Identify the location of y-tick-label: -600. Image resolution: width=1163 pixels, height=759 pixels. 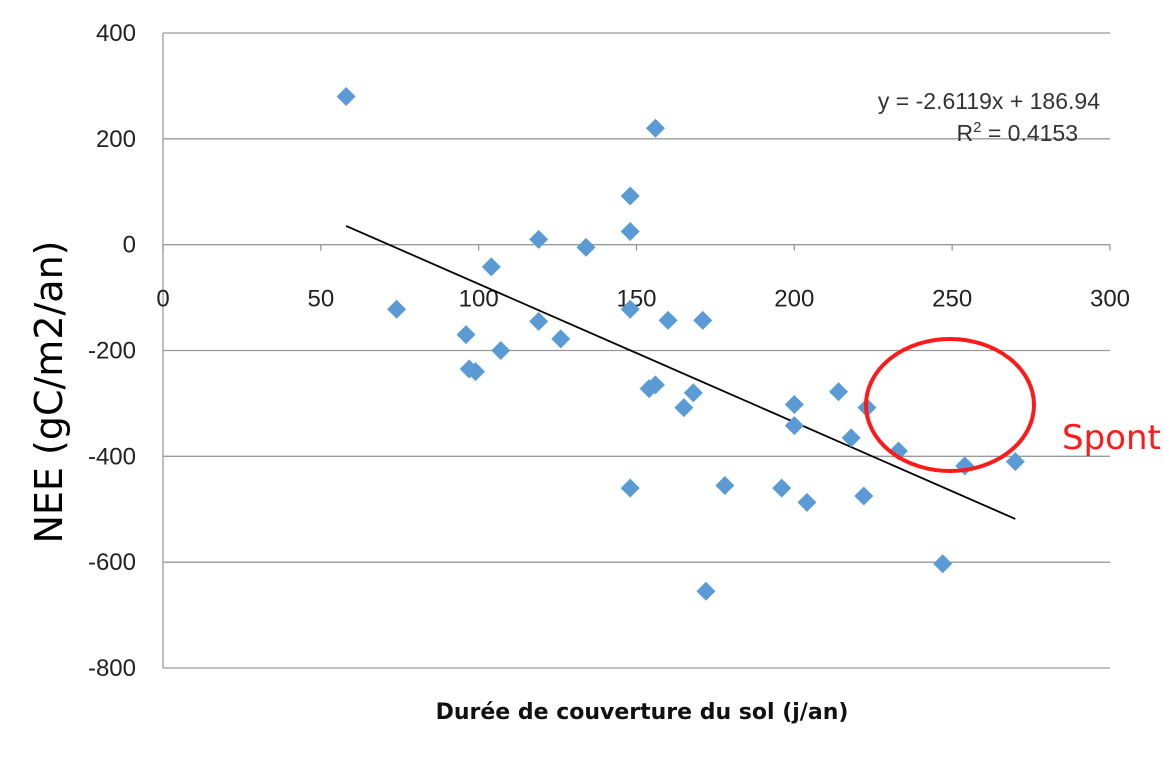
(112, 562).